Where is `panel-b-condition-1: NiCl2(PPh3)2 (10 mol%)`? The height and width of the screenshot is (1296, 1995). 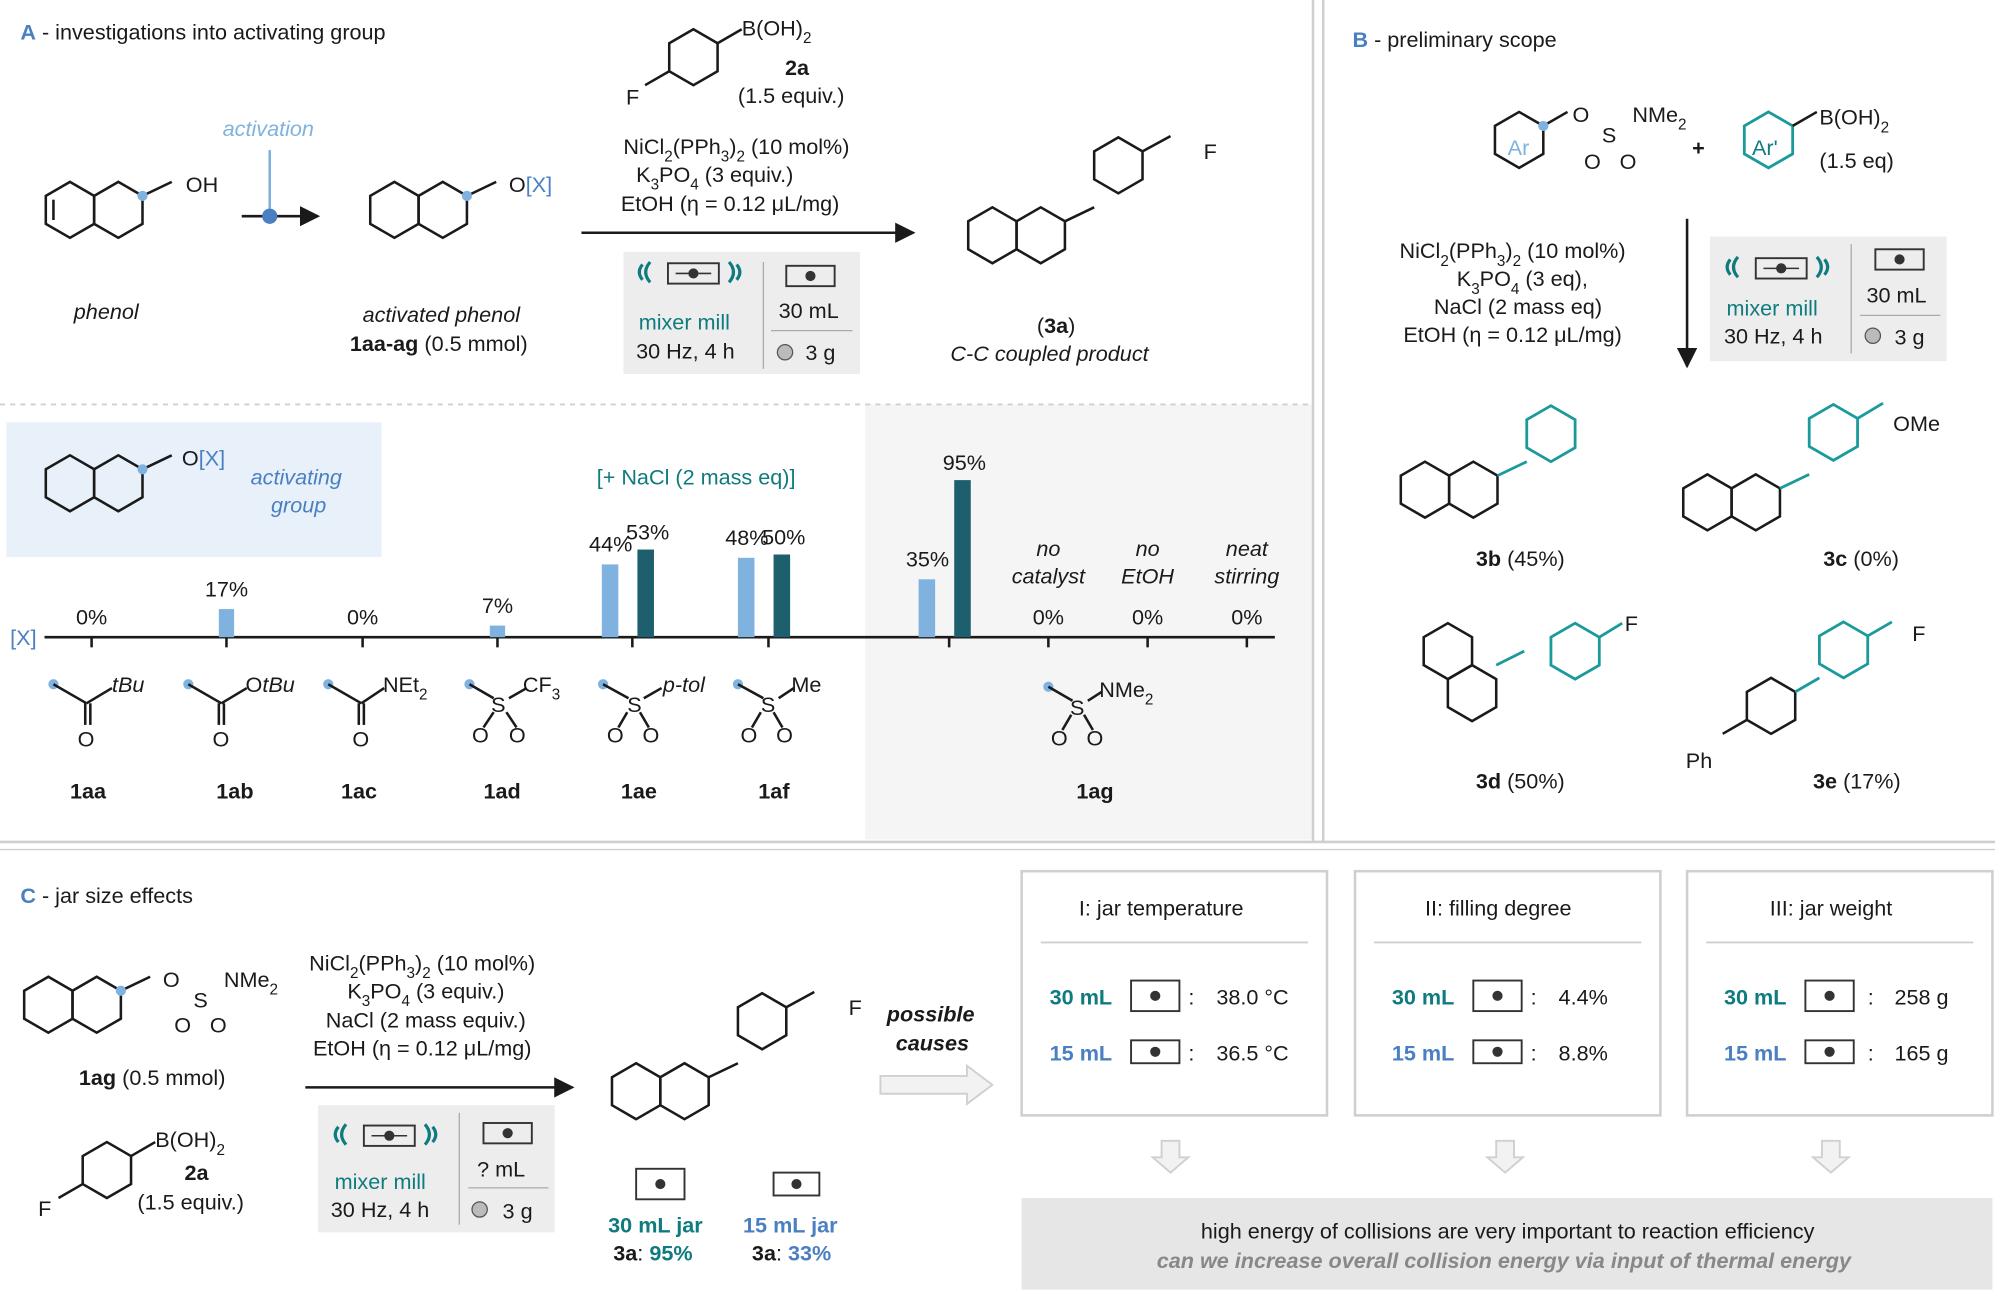
panel-b-condition-1: NiCl2(PPh3)2 (10 mol%) is located at coordinates (1513, 254).